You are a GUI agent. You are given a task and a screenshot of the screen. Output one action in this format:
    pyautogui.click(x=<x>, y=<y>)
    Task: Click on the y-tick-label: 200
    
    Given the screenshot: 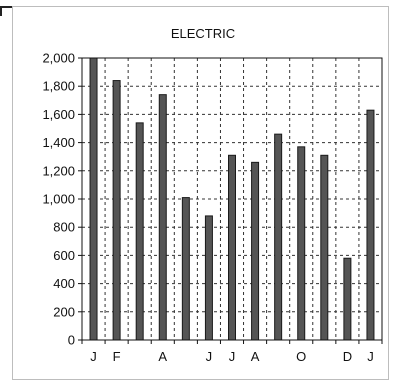 What is the action you would take?
    pyautogui.click(x=64, y=311)
    